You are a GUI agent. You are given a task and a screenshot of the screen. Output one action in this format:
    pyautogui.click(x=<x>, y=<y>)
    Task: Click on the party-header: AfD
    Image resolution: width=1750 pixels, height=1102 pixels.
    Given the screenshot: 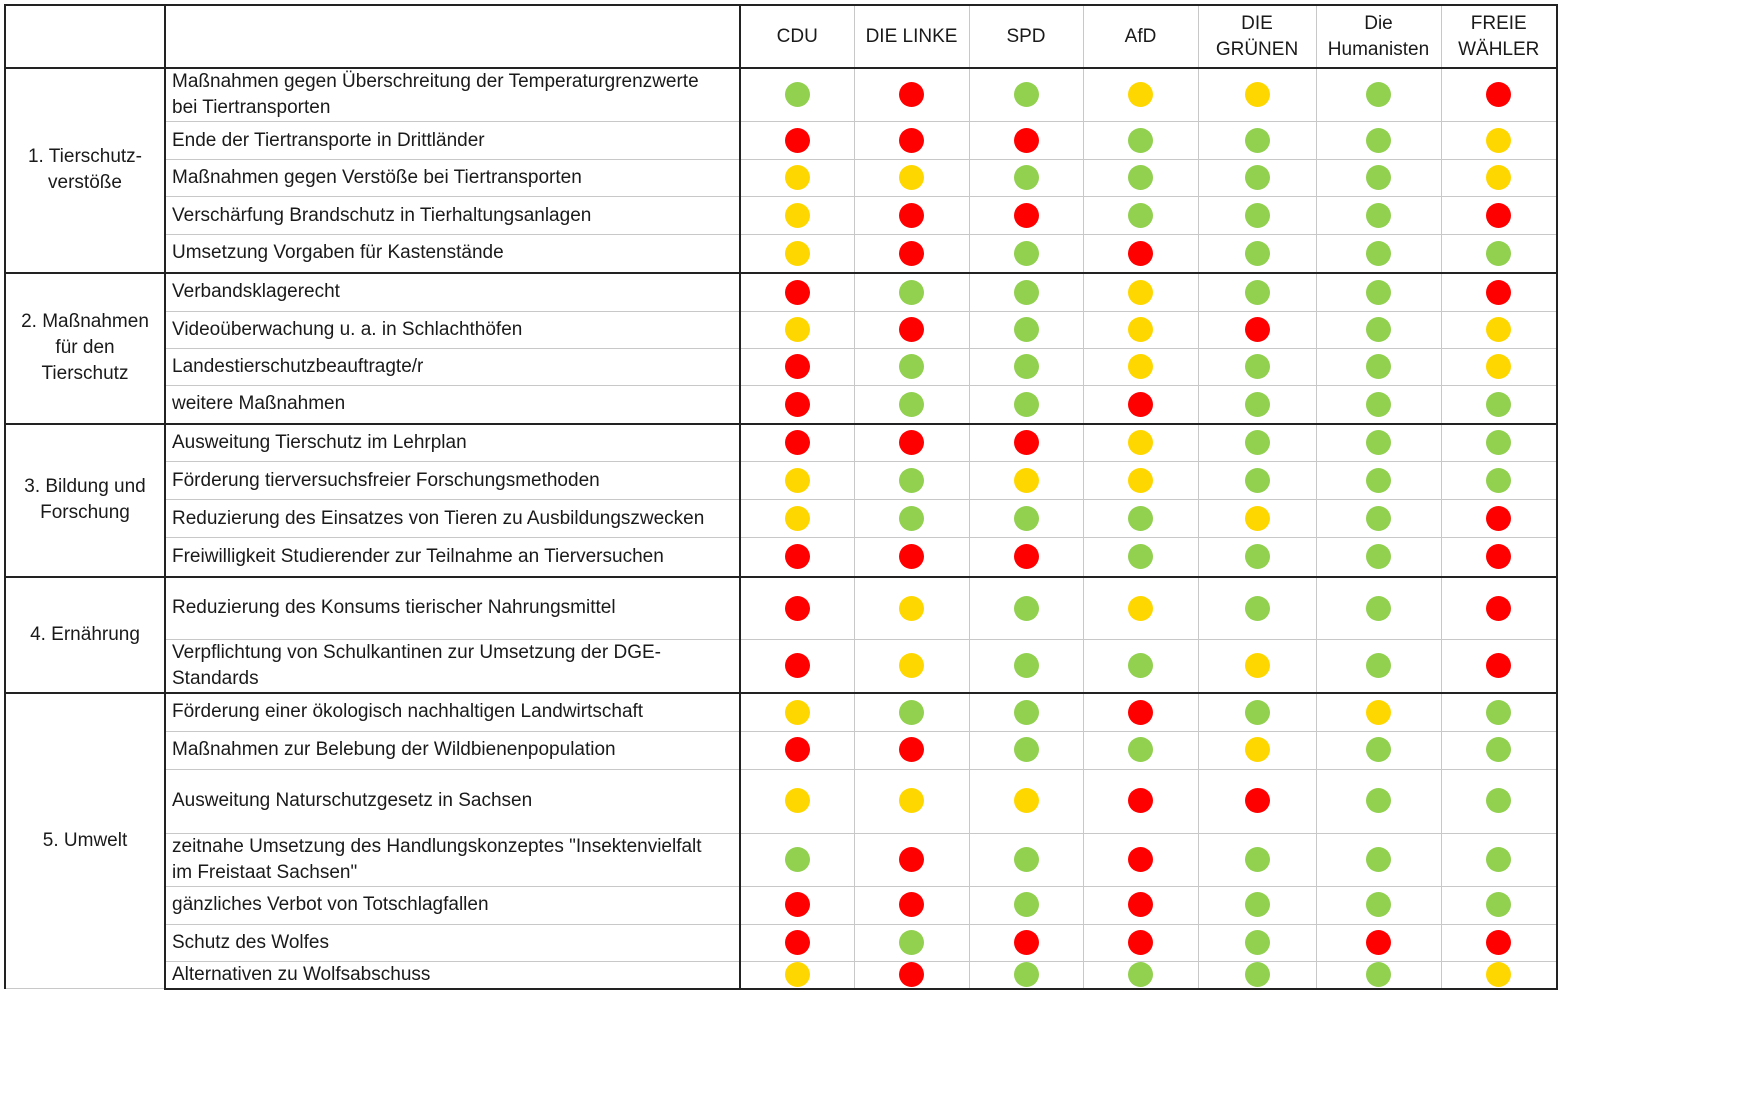 What is the action you would take?
    pyautogui.click(x=1140, y=36)
    